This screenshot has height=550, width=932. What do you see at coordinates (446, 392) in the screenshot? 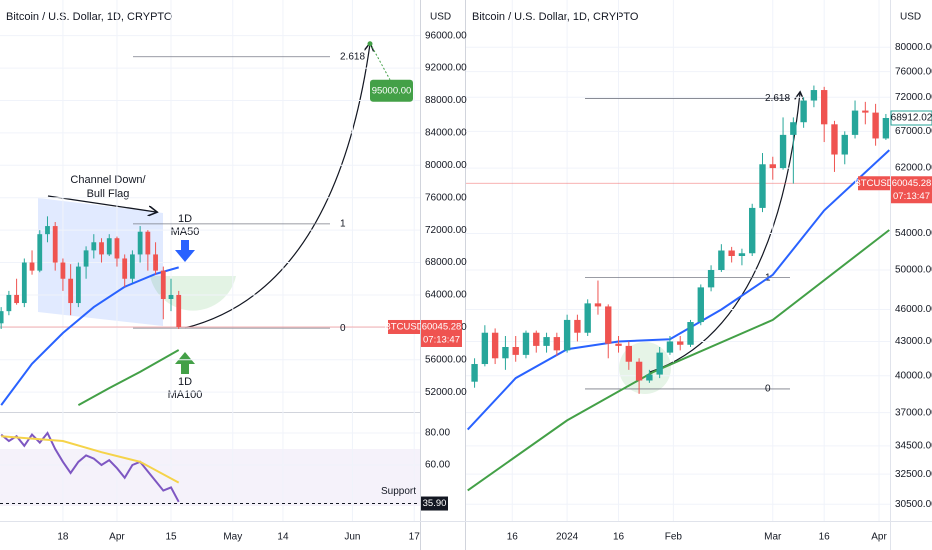
I see `y-tick-label: 52000.00` at bounding box center [446, 392].